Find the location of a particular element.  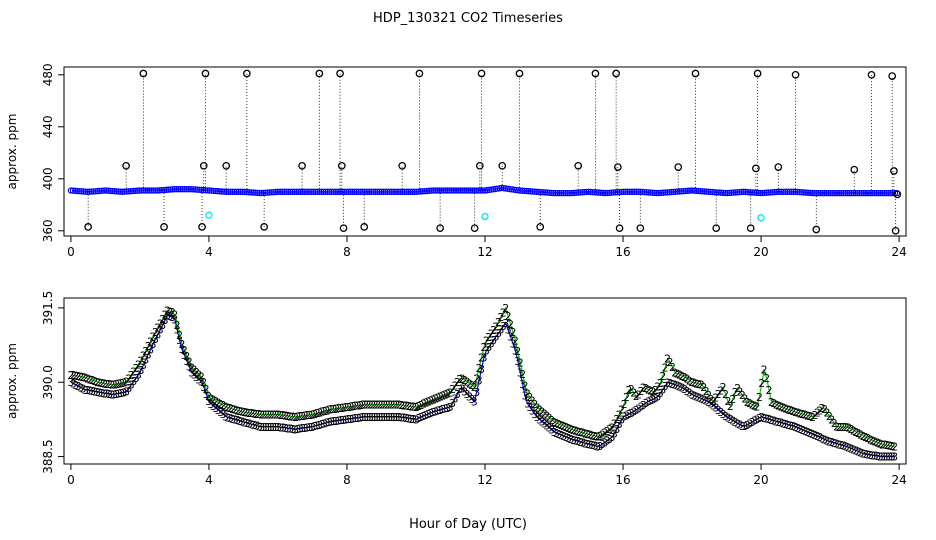

cyan-point is located at coordinates (485, 216).